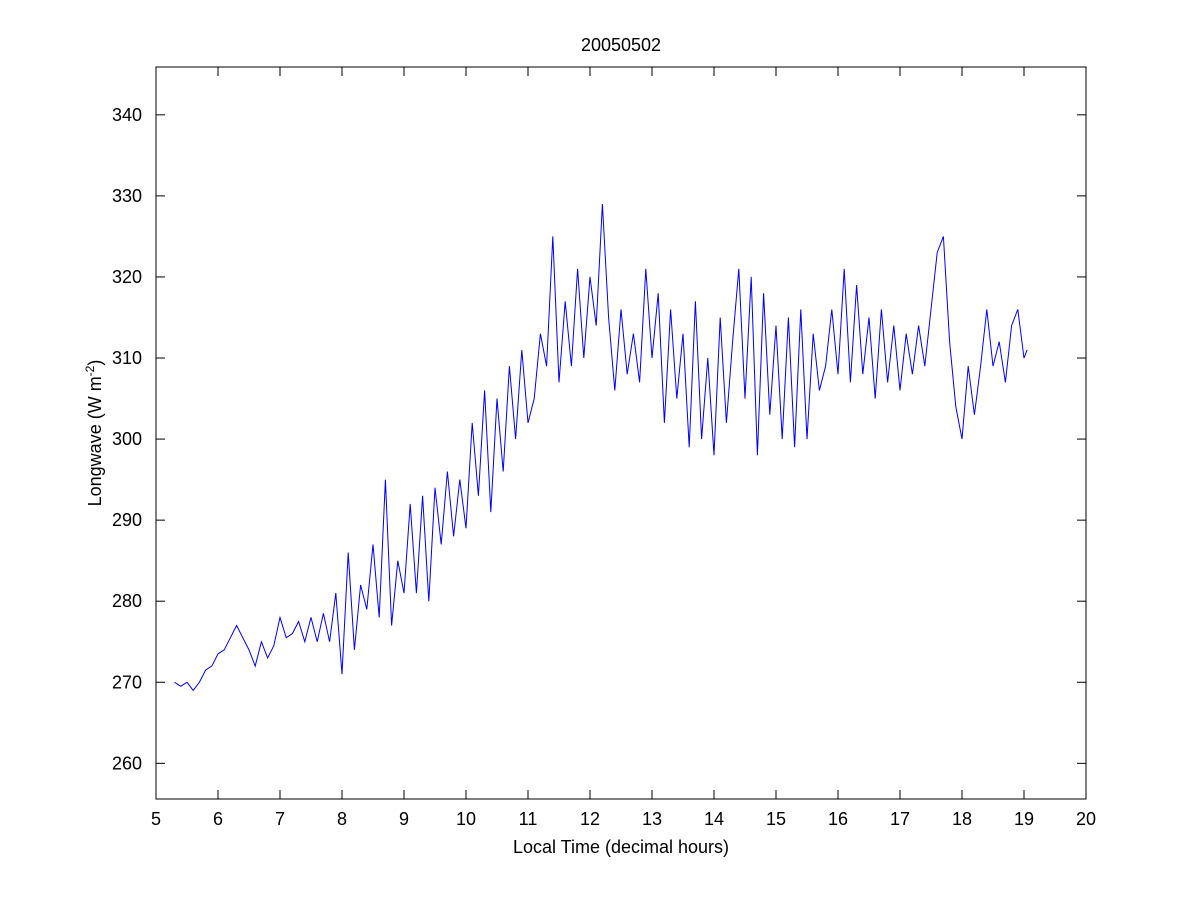 Image resolution: width=1200 pixels, height=900 pixels. Describe the element at coordinates (127, 601) in the screenshot. I see `y-tick-label: 280` at that location.